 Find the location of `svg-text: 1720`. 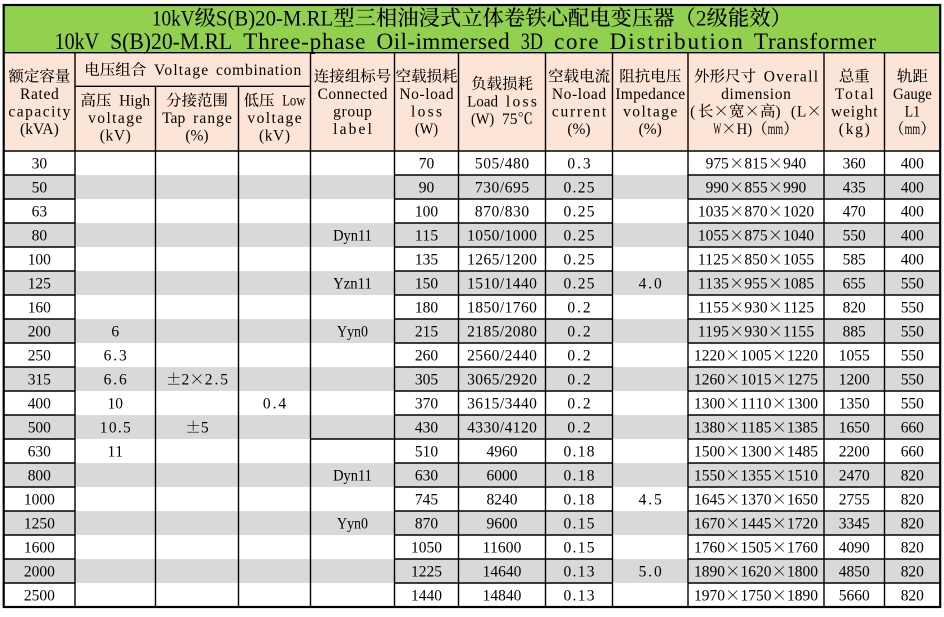

svg-text: 1720 is located at coordinates (802, 524).